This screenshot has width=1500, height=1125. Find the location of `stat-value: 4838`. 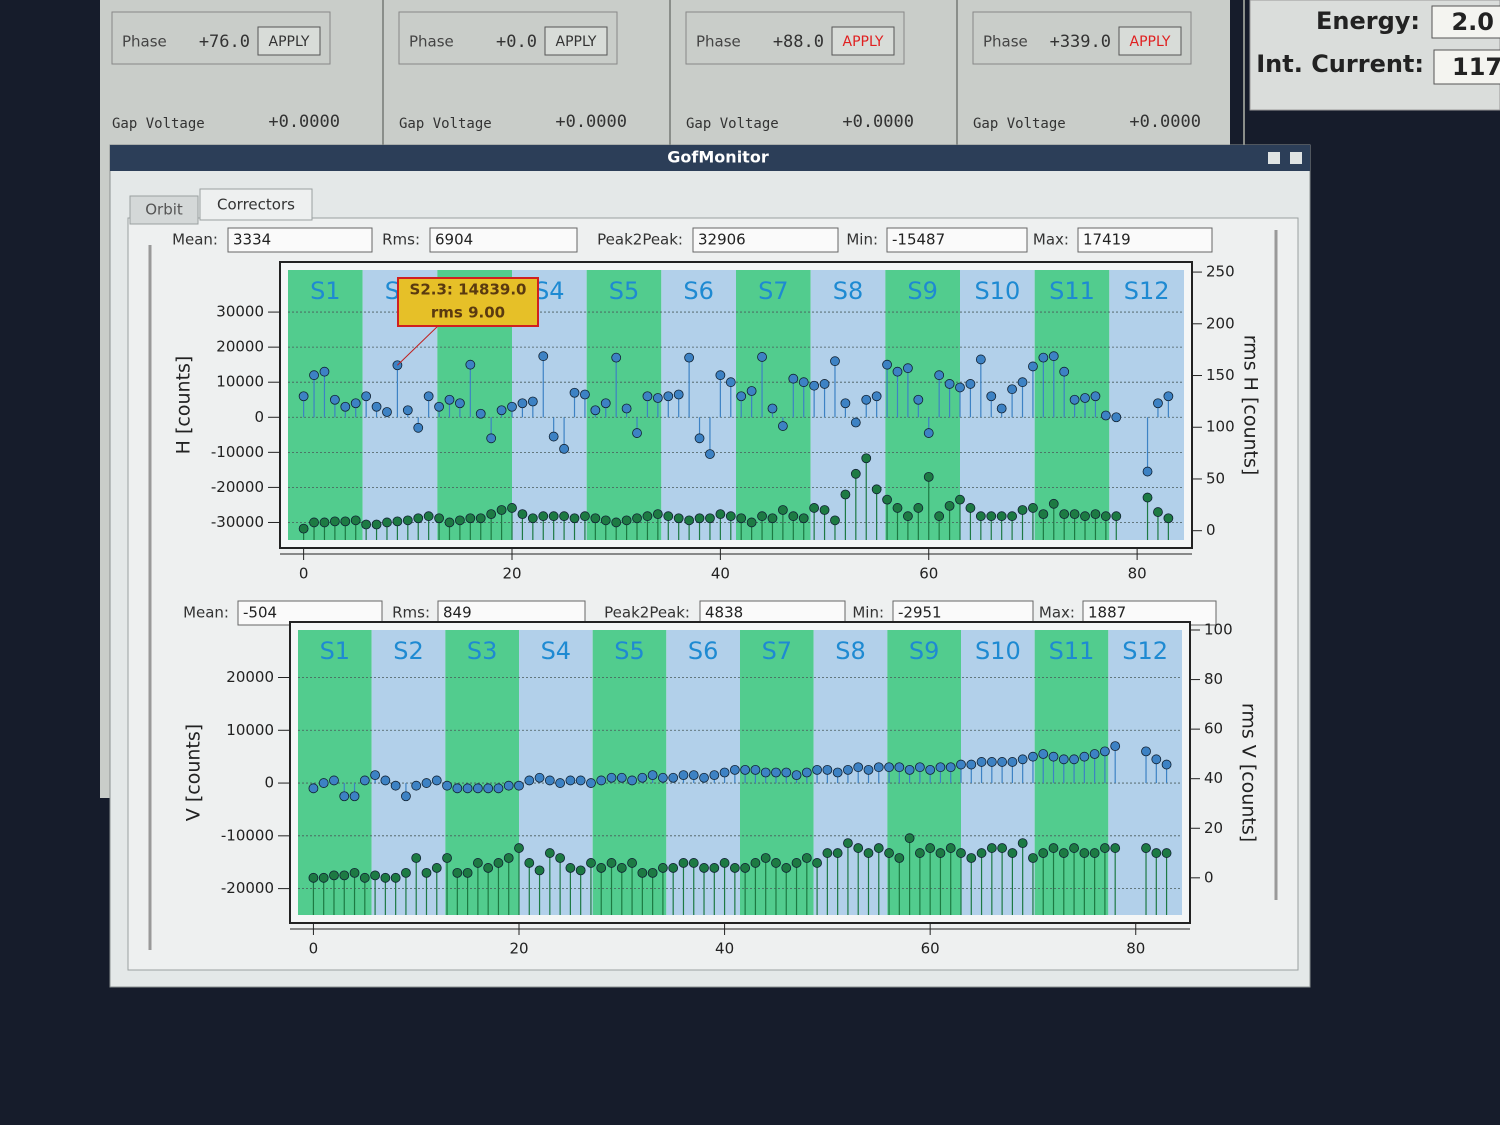

stat-value: 4838 is located at coordinates (724, 613).